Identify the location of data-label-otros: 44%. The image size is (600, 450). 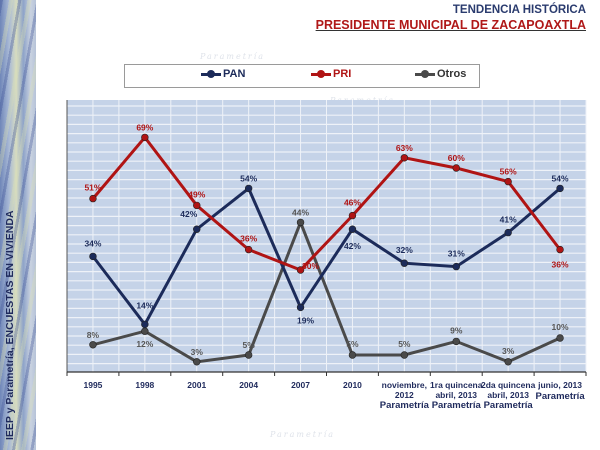
(300, 212).